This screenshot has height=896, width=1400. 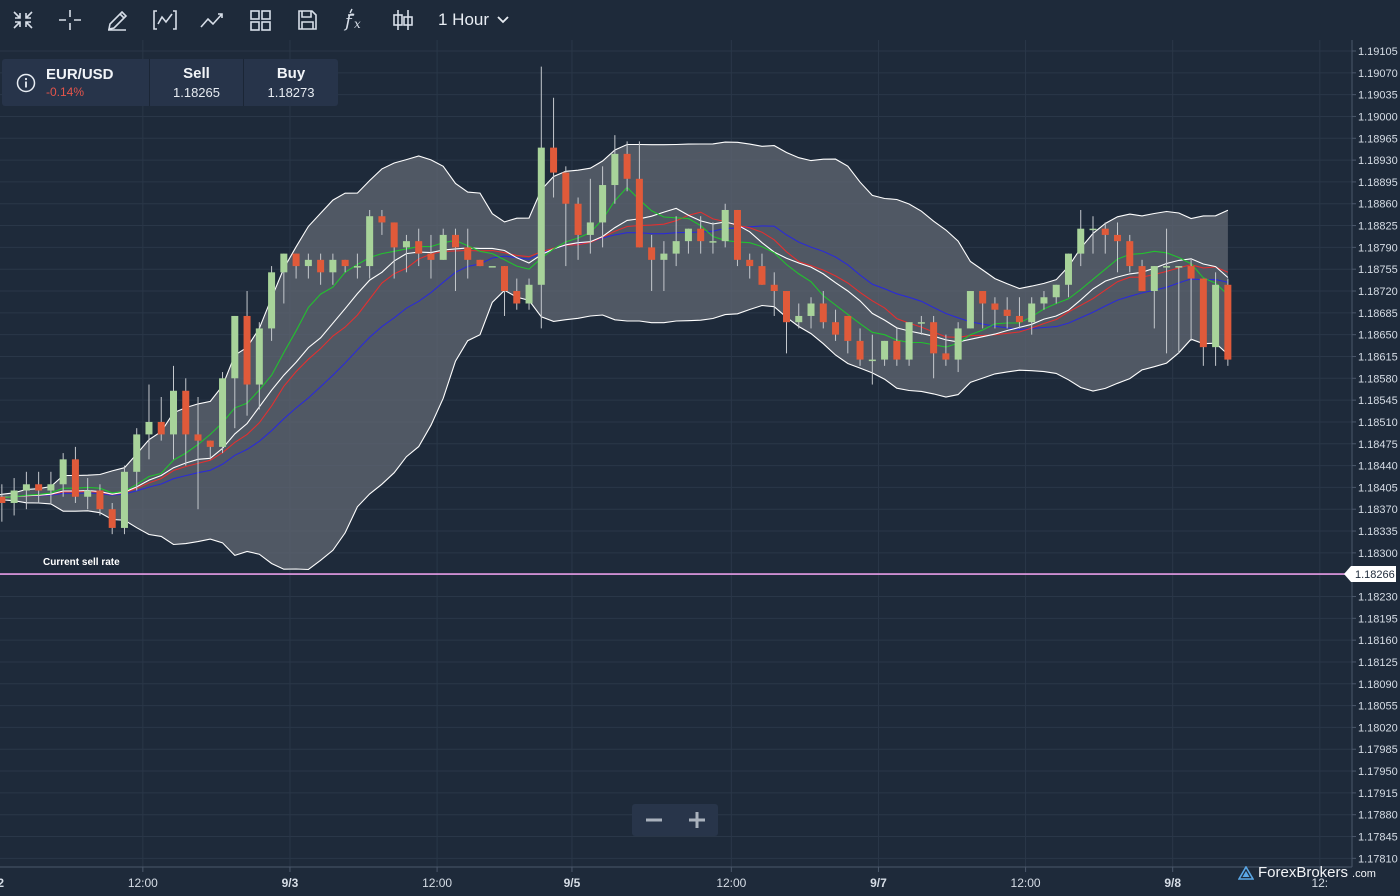 I want to click on price-tick-label: 1.19000, so click(x=1378, y=117).